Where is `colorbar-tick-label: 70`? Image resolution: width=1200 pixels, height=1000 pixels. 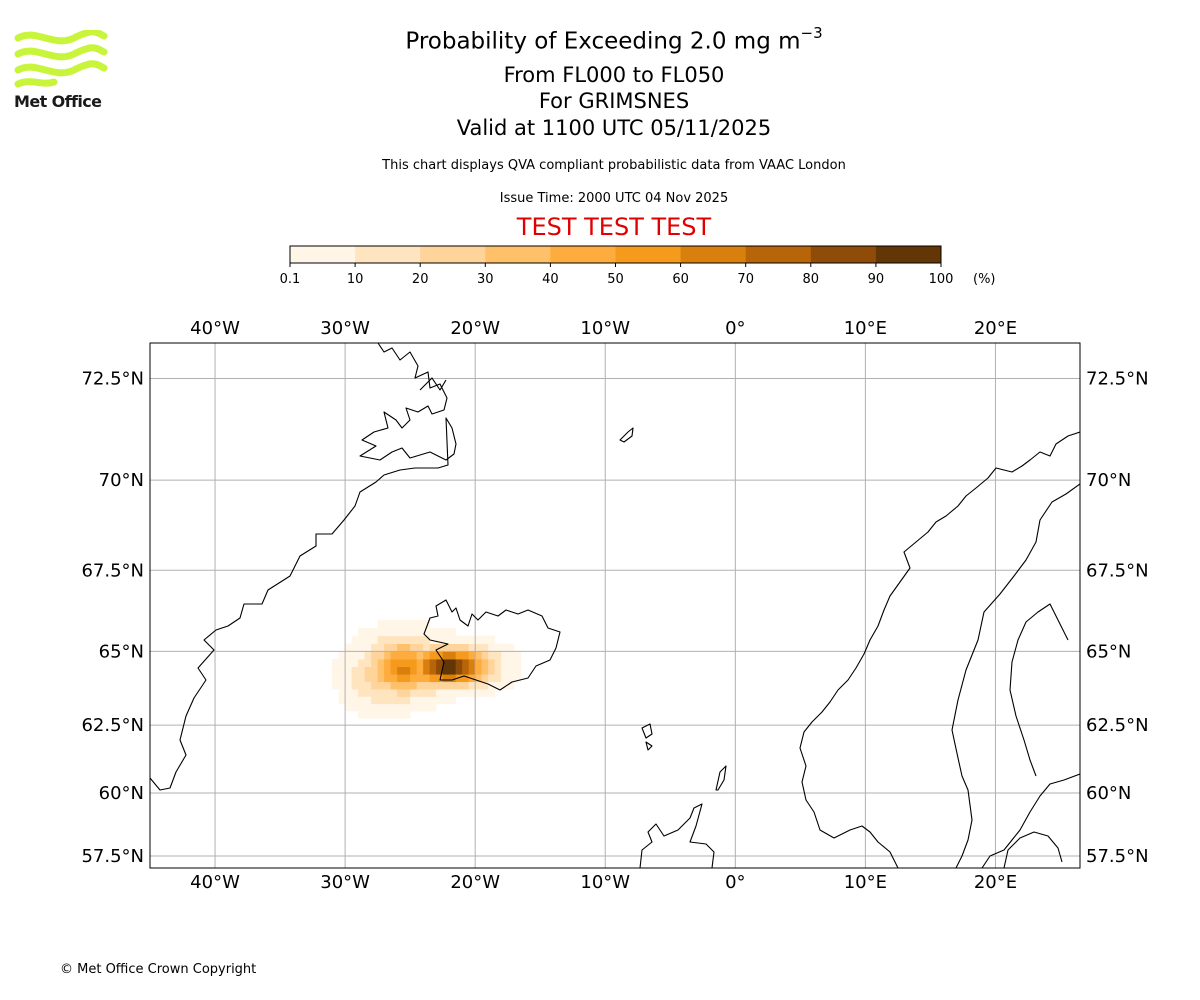 colorbar-tick-label: 70 is located at coordinates (745, 279).